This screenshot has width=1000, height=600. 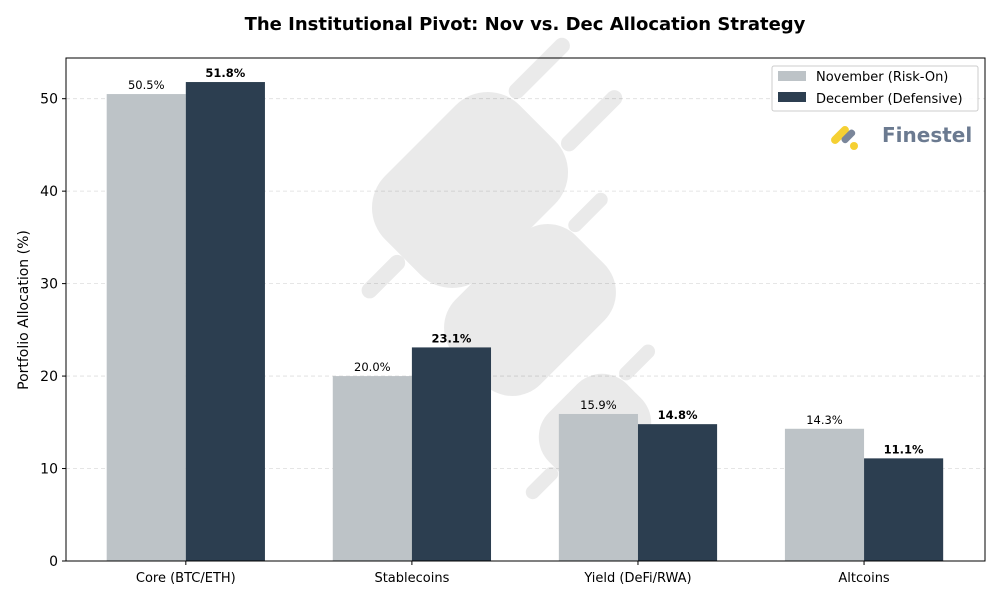 What do you see at coordinates (49, 377) in the screenshot?
I see `y-tick-label: 20` at bounding box center [49, 377].